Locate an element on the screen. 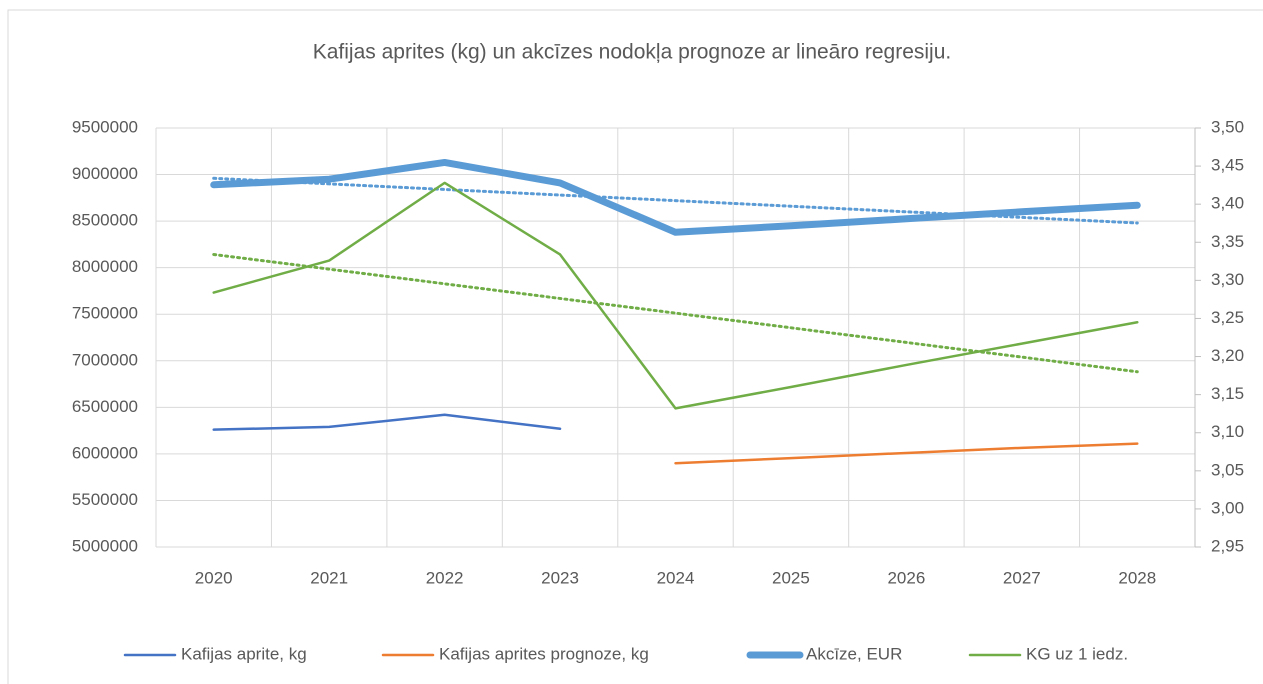 The height and width of the screenshot is (684, 1263). y2-tick-label: 2,95 is located at coordinates (1227, 545).